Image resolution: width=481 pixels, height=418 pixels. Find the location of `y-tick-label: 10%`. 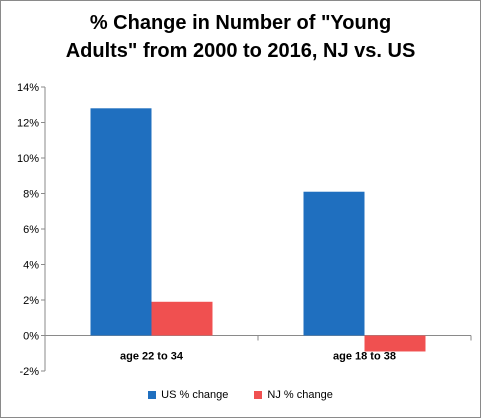

y-tick-label: 10% is located at coordinates (28, 159).